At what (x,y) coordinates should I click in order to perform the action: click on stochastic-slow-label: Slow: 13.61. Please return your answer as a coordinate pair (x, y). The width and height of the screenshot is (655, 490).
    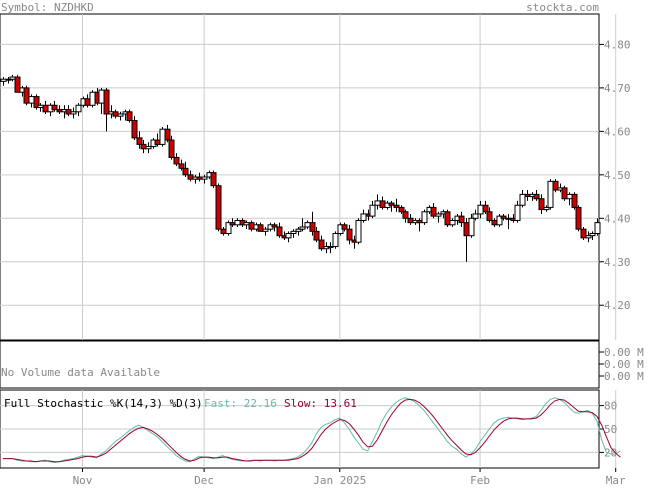
    Looking at the image, I should click on (320, 403).